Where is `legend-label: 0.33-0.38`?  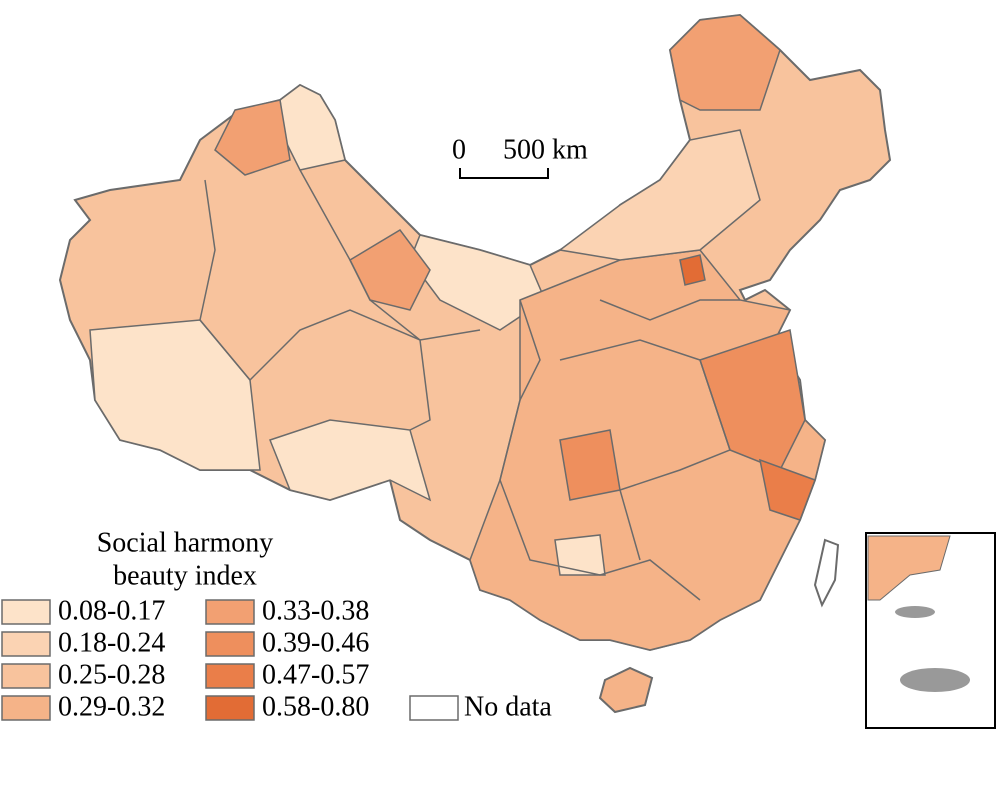
legend-label: 0.33-0.38 is located at coordinates (315, 610).